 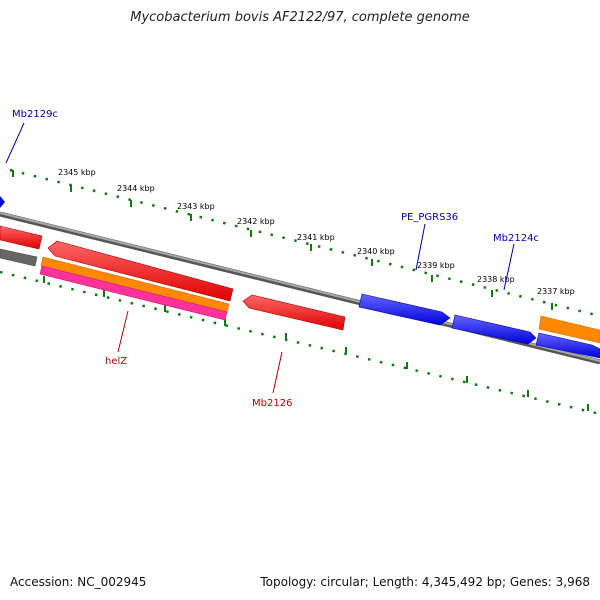 I want to click on gene-label-mb2126: Mb2126, so click(x=272, y=403).